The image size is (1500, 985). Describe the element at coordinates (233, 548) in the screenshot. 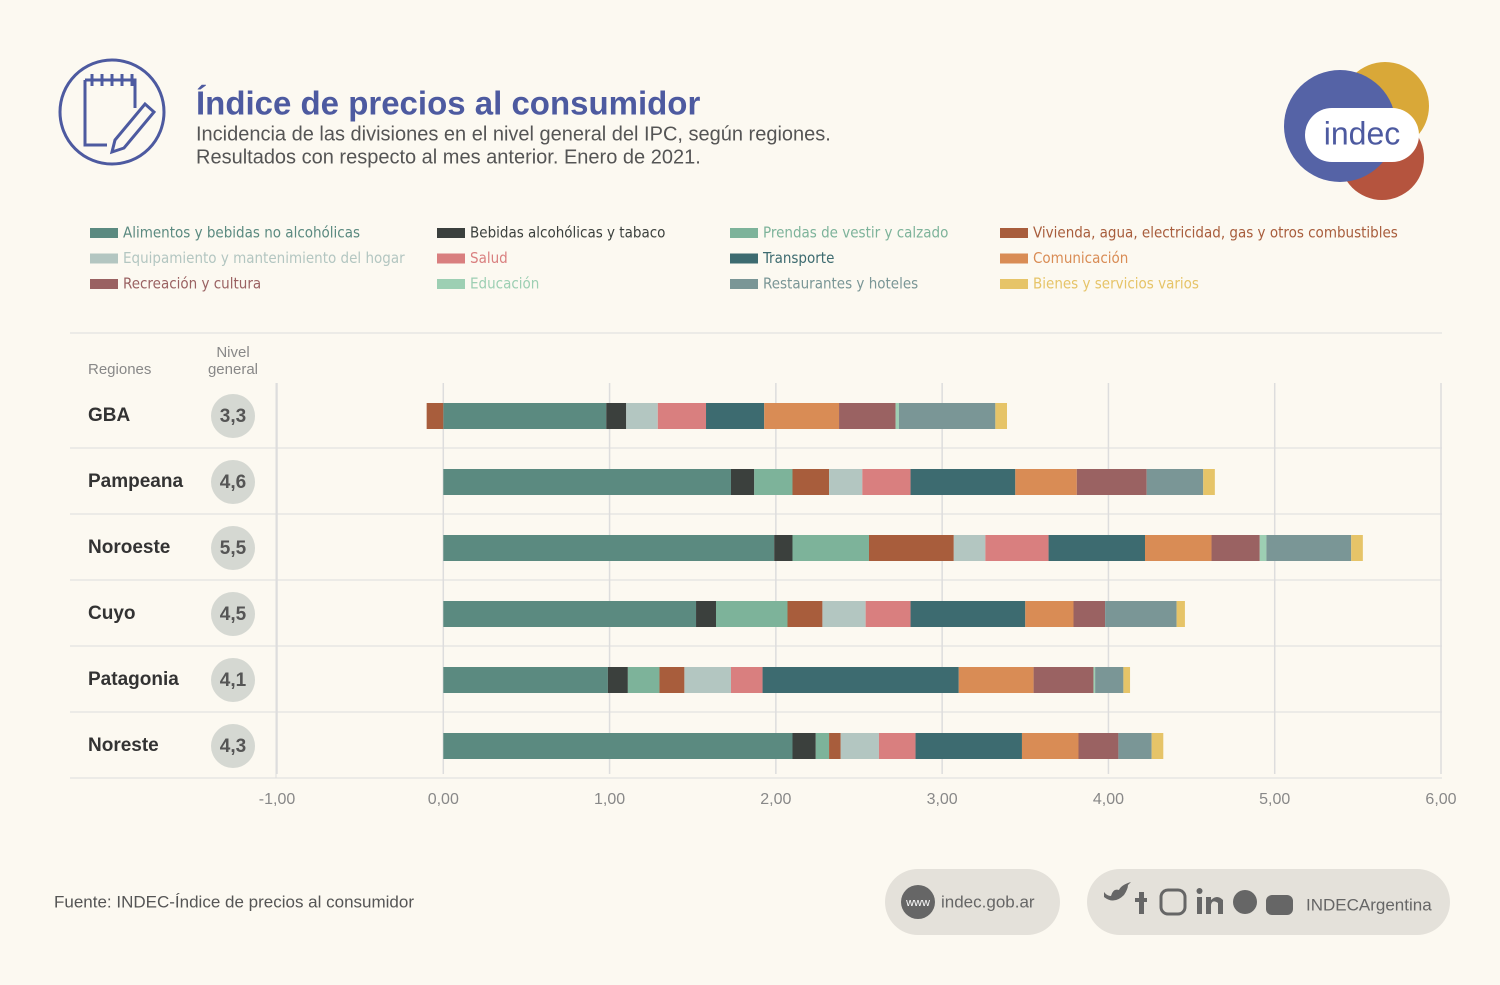

I see `level-label: 5,5` at that location.